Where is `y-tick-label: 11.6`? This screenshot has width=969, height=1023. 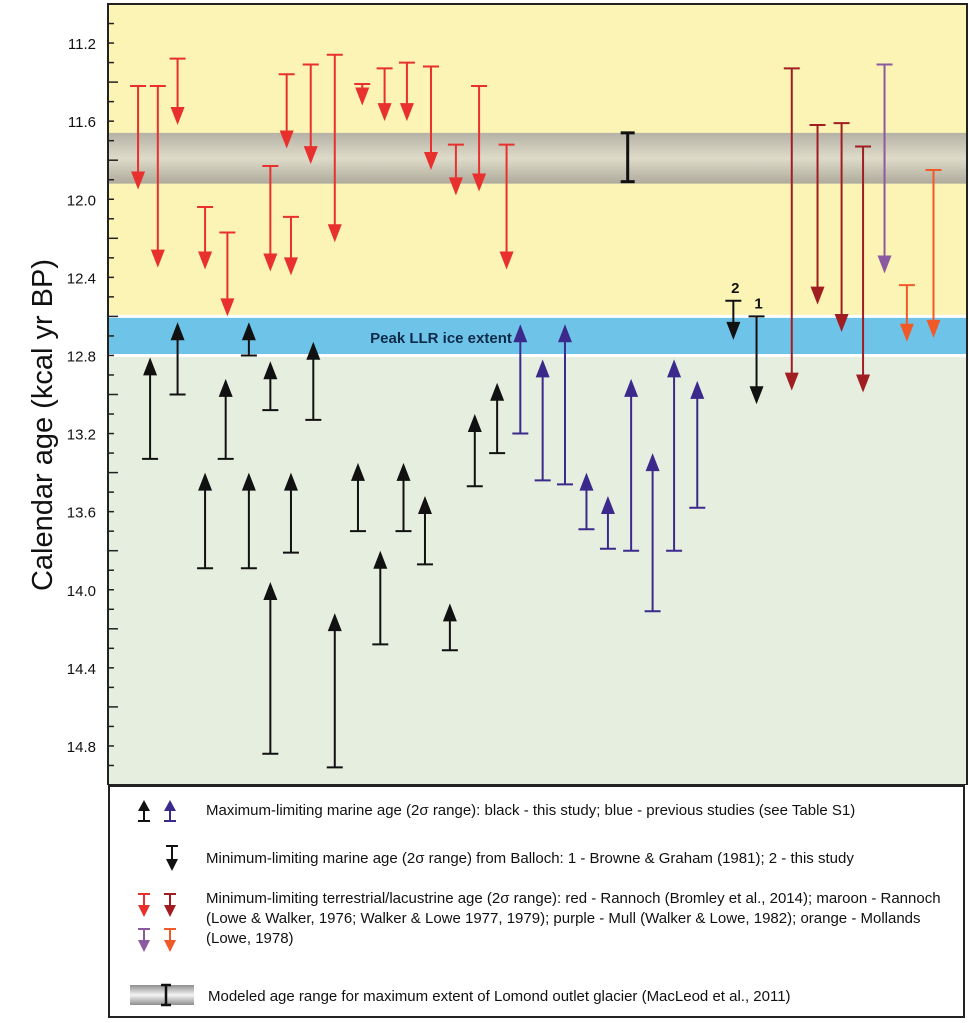
y-tick-label: 11.6 is located at coordinates (82, 122).